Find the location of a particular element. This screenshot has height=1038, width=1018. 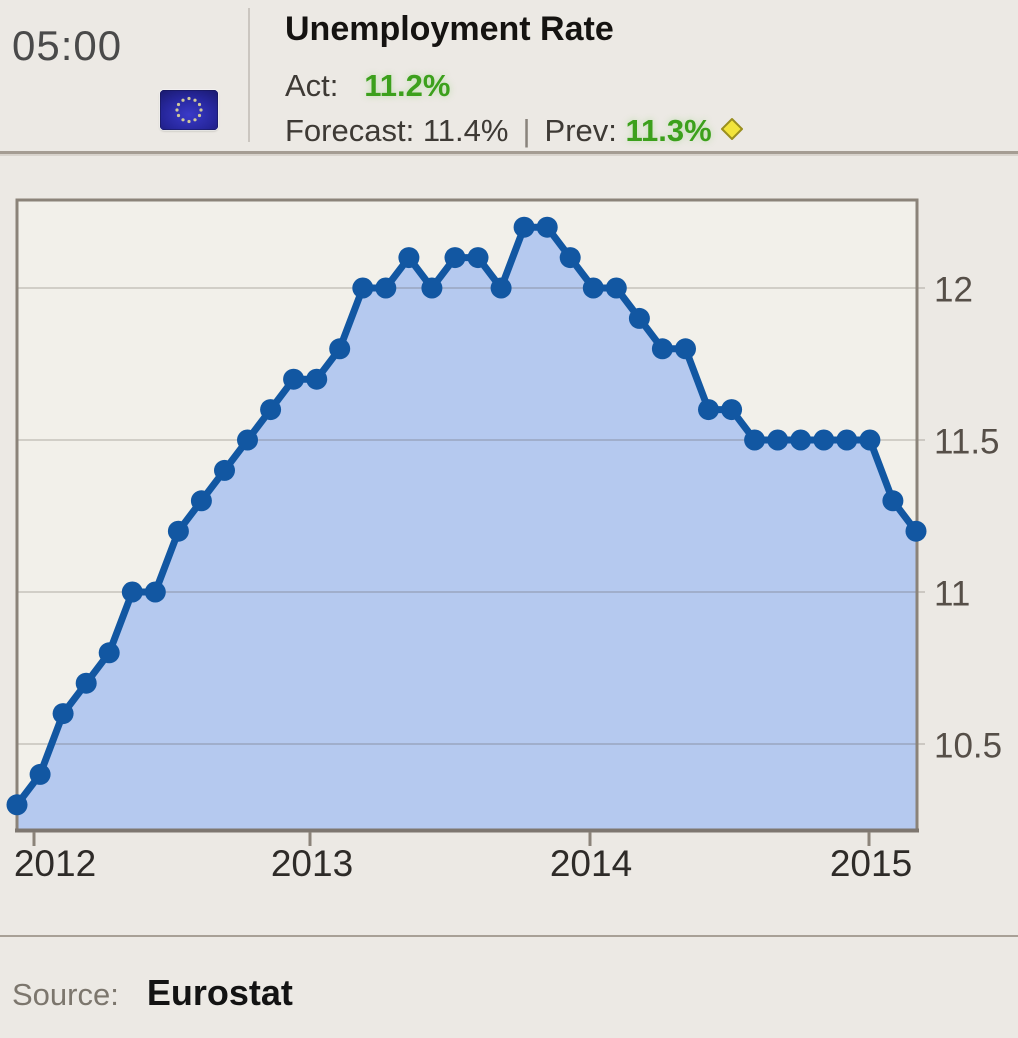

event-title: Unemployment Rate is located at coordinates (449, 29).